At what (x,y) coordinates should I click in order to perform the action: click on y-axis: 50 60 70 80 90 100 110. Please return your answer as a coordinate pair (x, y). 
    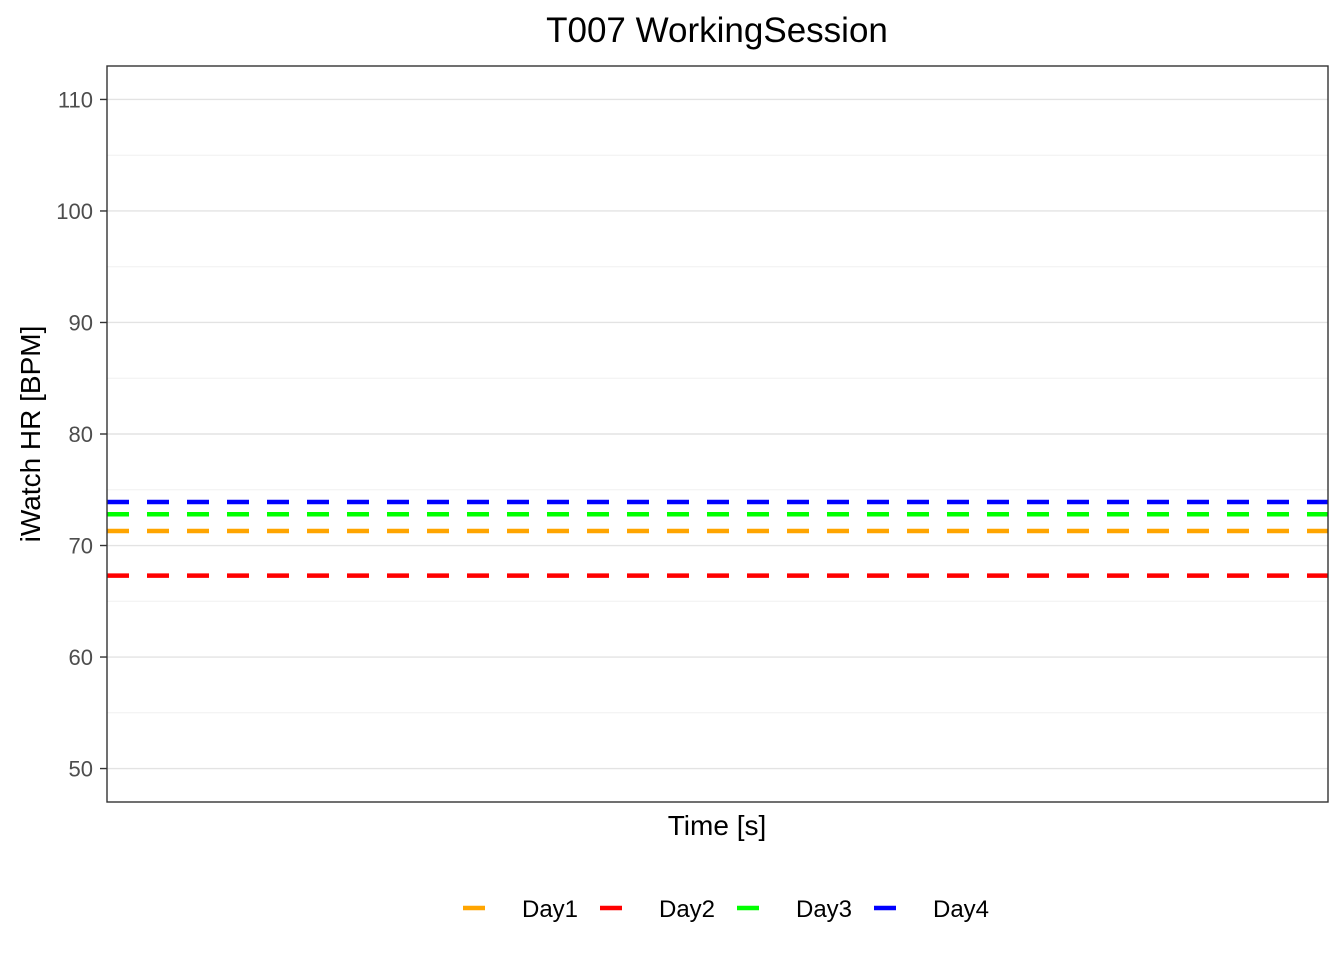
    Looking at the image, I should click on (81, 434).